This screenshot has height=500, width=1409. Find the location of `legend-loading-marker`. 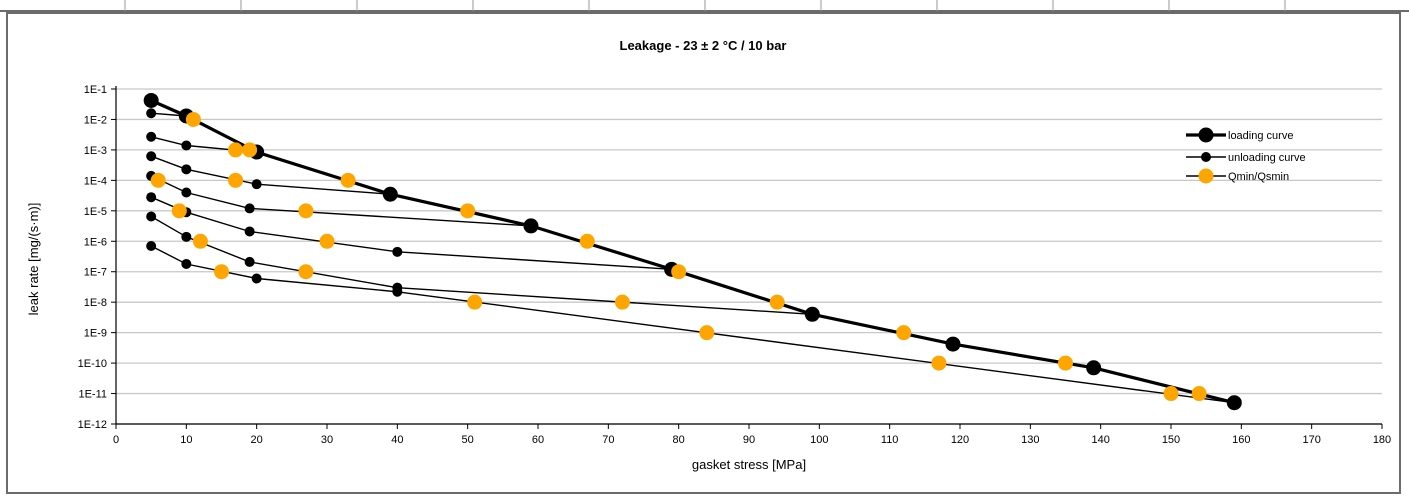

legend-loading-marker is located at coordinates (1206, 135).